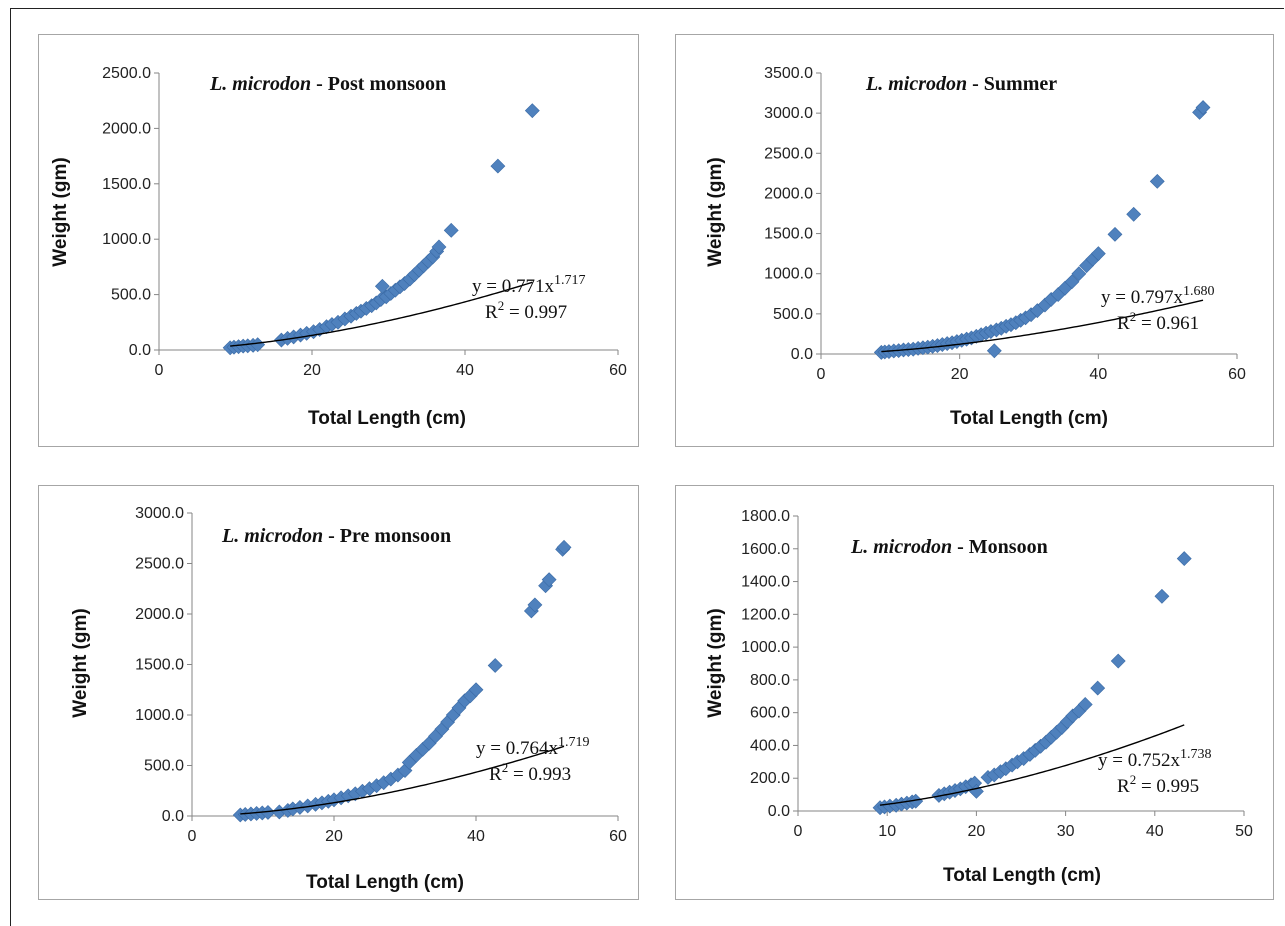 Image resolution: width=1285 pixels, height=926 pixels. What do you see at coordinates (765, 582) in the screenshot?
I see `y-tick-label: 1400.0` at bounding box center [765, 582].